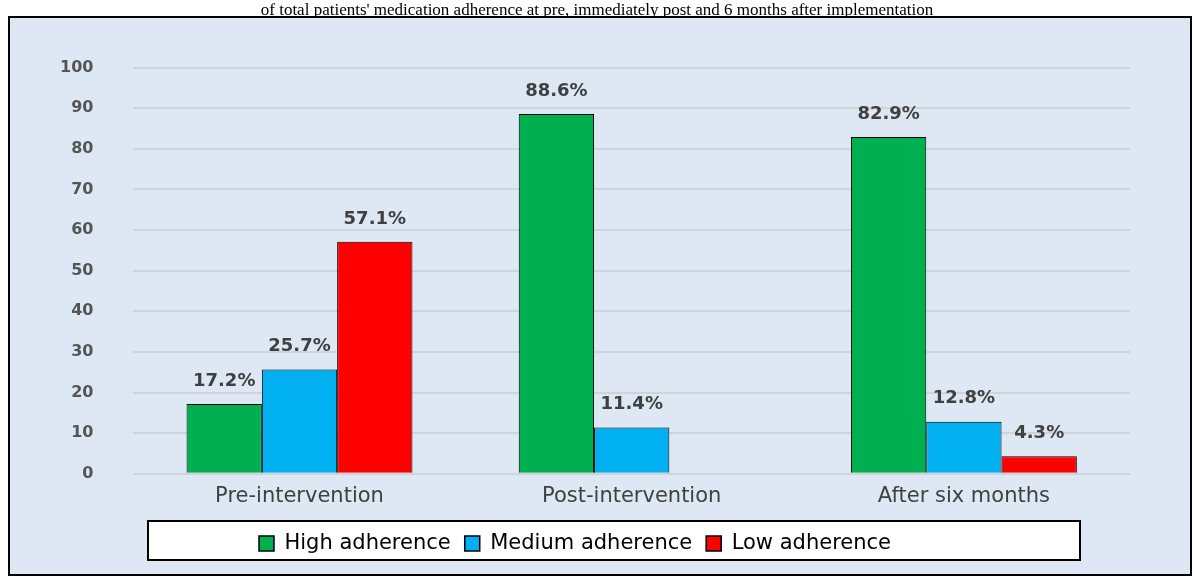  What do you see at coordinates (632, 494) in the screenshot?
I see `x-tick-label: Post-intervention` at bounding box center [632, 494].